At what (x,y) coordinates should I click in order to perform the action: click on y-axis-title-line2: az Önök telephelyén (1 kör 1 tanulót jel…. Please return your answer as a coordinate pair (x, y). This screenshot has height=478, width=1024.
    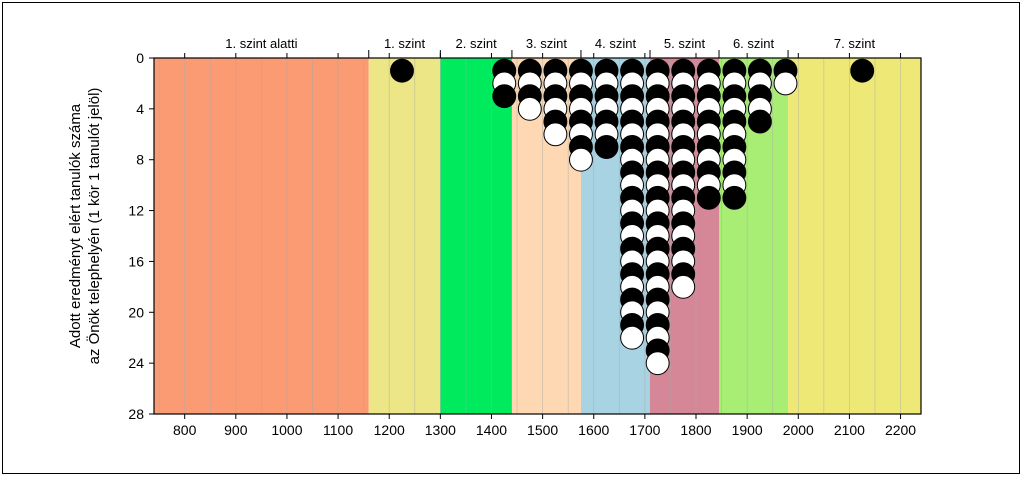
    Looking at the image, I should click on (94, 226).